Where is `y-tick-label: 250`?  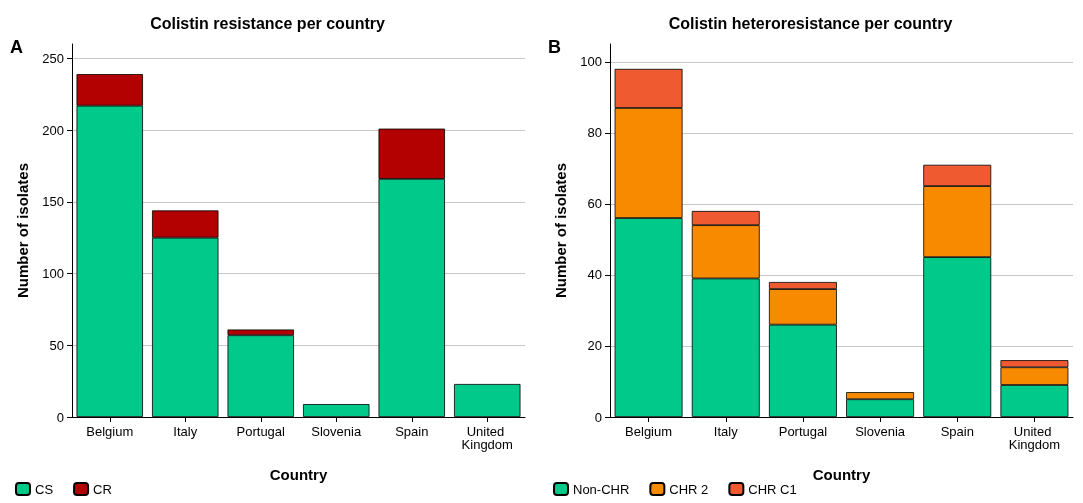
y-tick-label: 250 is located at coordinates (53, 58).